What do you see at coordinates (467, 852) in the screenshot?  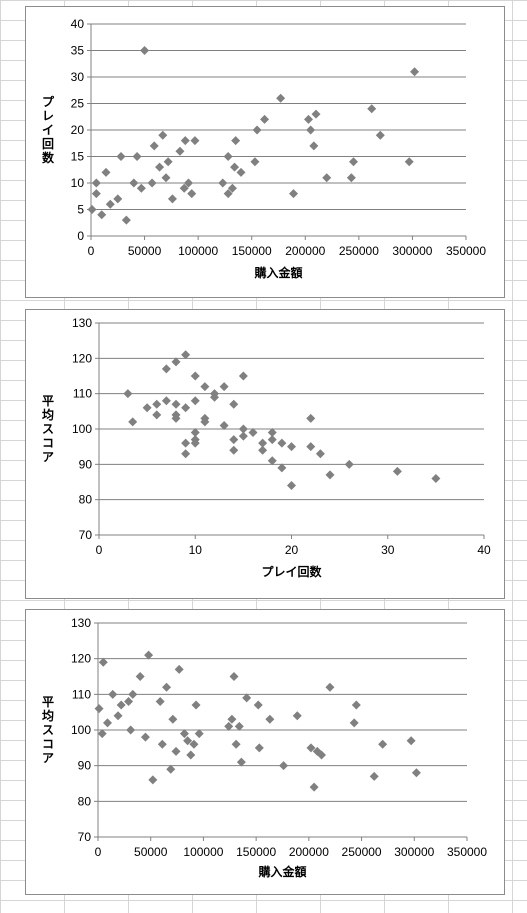 I see `x-tick-label: 350000` at bounding box center [467, 852].